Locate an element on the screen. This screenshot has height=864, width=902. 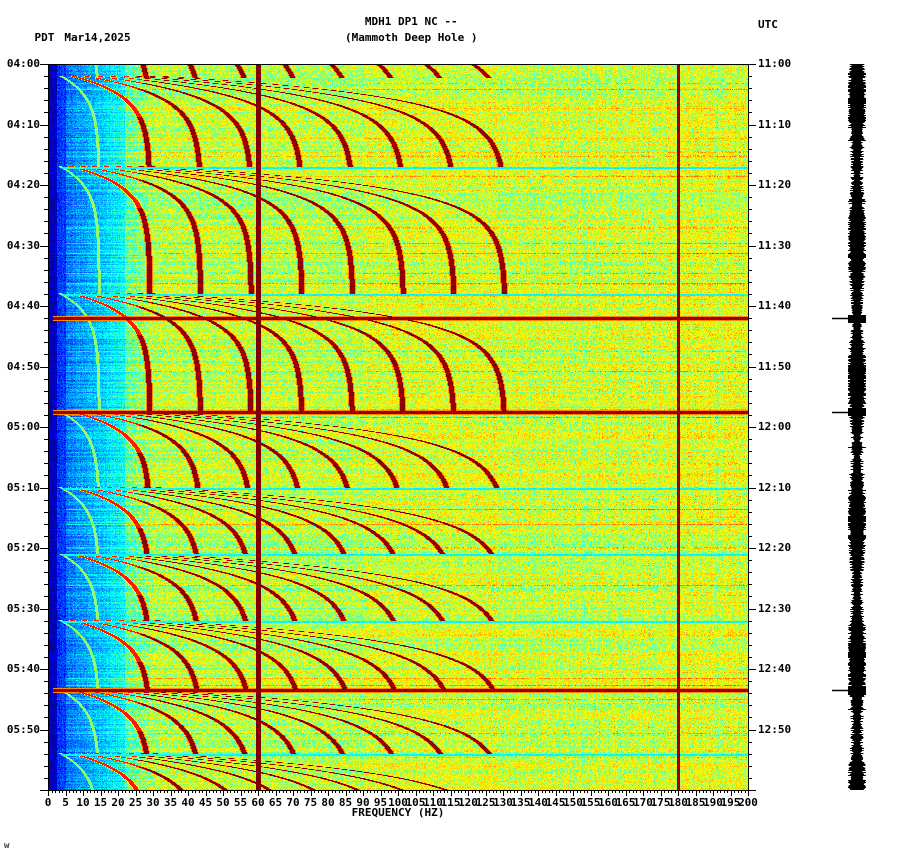
x-tick-label: 95 is located at coordinates (380, 802).